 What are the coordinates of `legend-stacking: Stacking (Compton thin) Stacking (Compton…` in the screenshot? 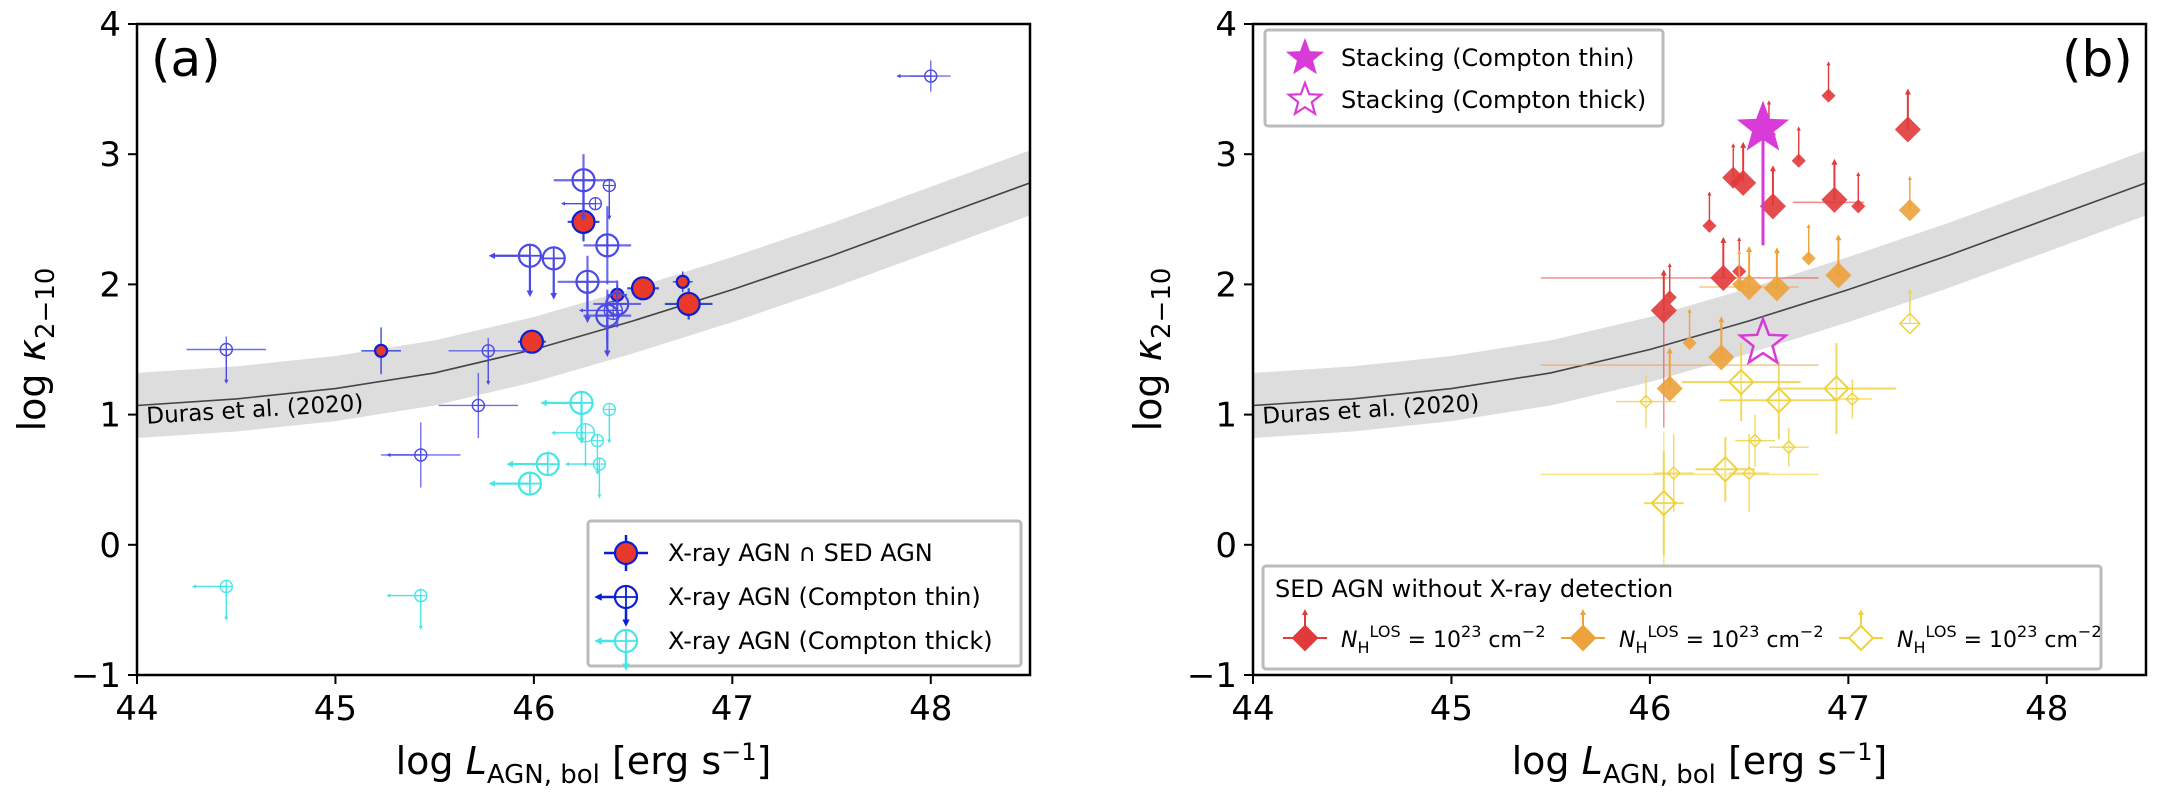 It's located at (1464, 78).